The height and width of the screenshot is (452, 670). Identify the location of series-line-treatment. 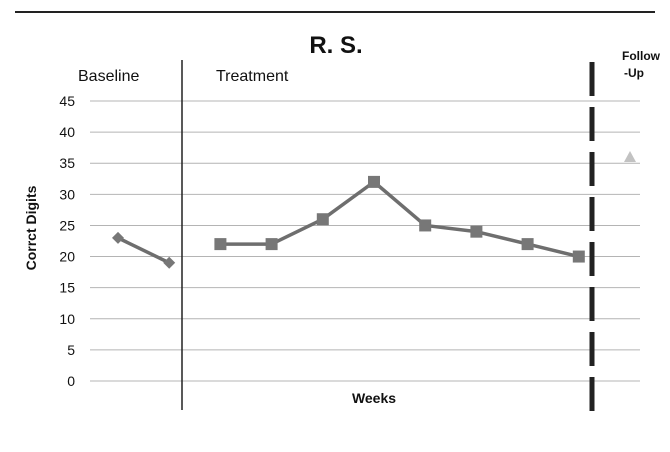
(400, 219).